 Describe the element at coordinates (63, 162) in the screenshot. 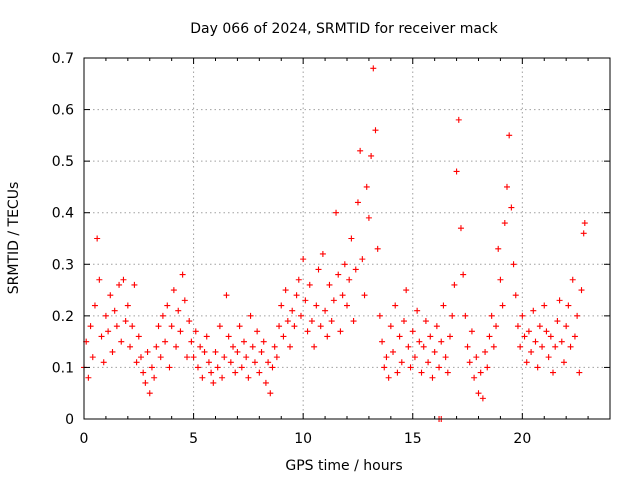

I see `y-tick-label: 0.5` at that location.